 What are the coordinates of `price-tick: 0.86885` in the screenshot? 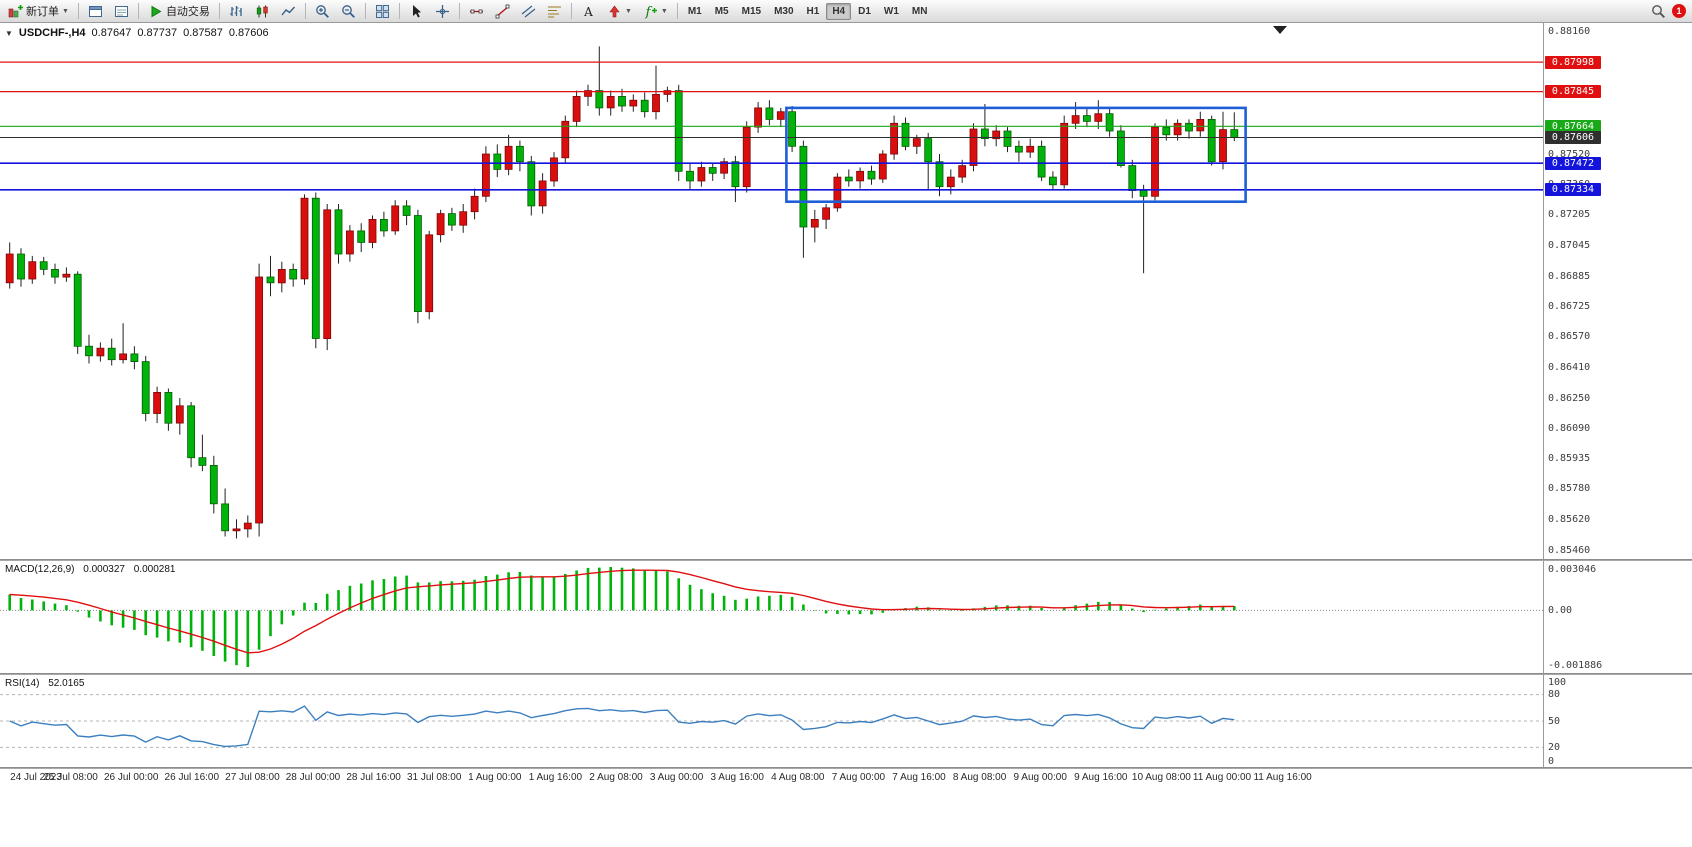 It's located at (1569, 276).